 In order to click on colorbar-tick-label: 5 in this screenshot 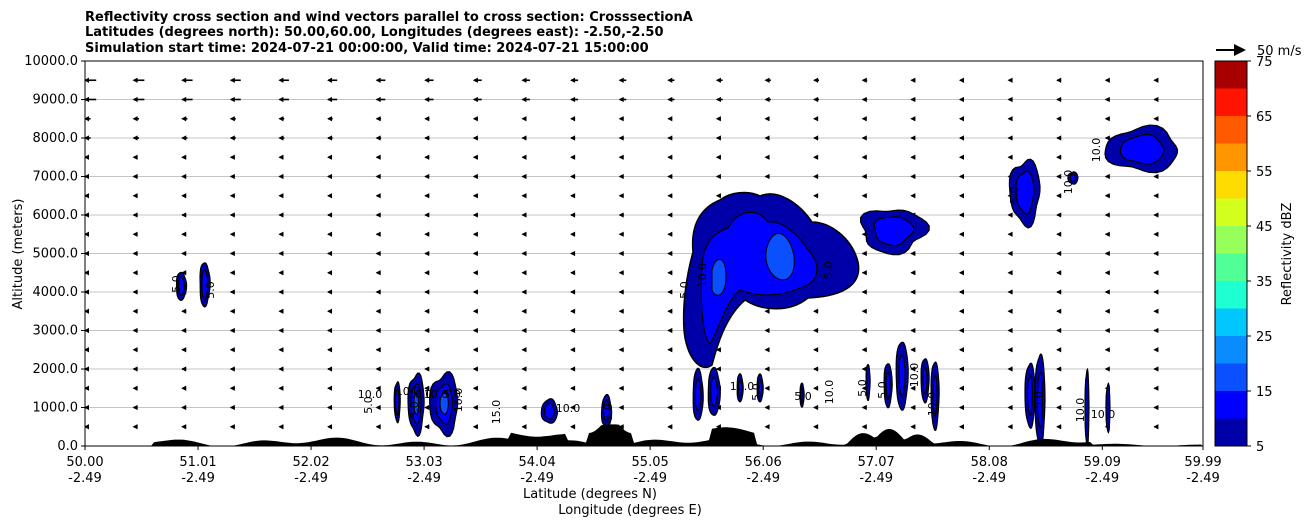, I will do `click(1260, 447)`.